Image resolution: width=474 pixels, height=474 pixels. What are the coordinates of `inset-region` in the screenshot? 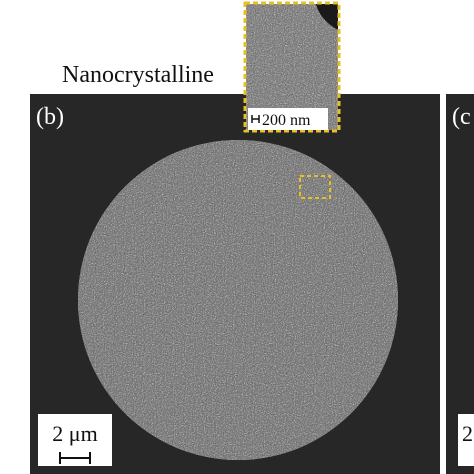 It's located at (315, 187).